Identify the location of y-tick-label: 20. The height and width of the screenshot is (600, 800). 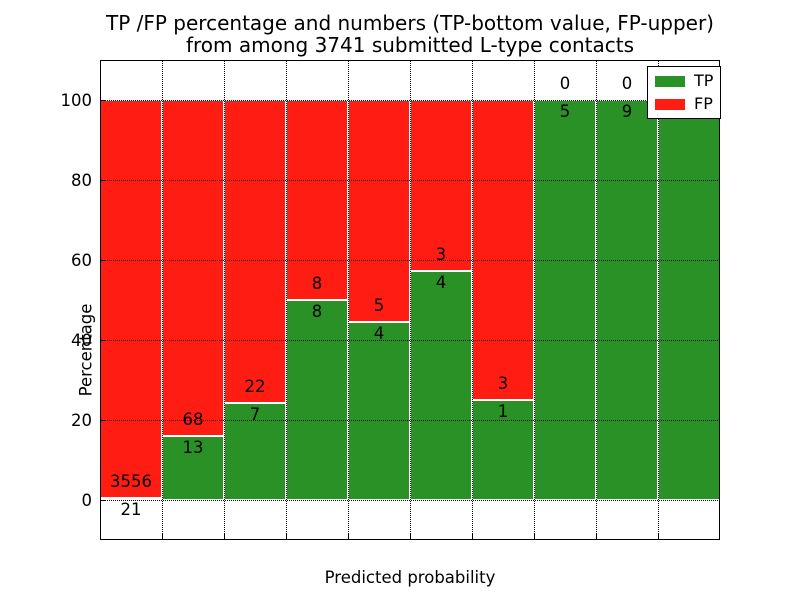
(81, 420).